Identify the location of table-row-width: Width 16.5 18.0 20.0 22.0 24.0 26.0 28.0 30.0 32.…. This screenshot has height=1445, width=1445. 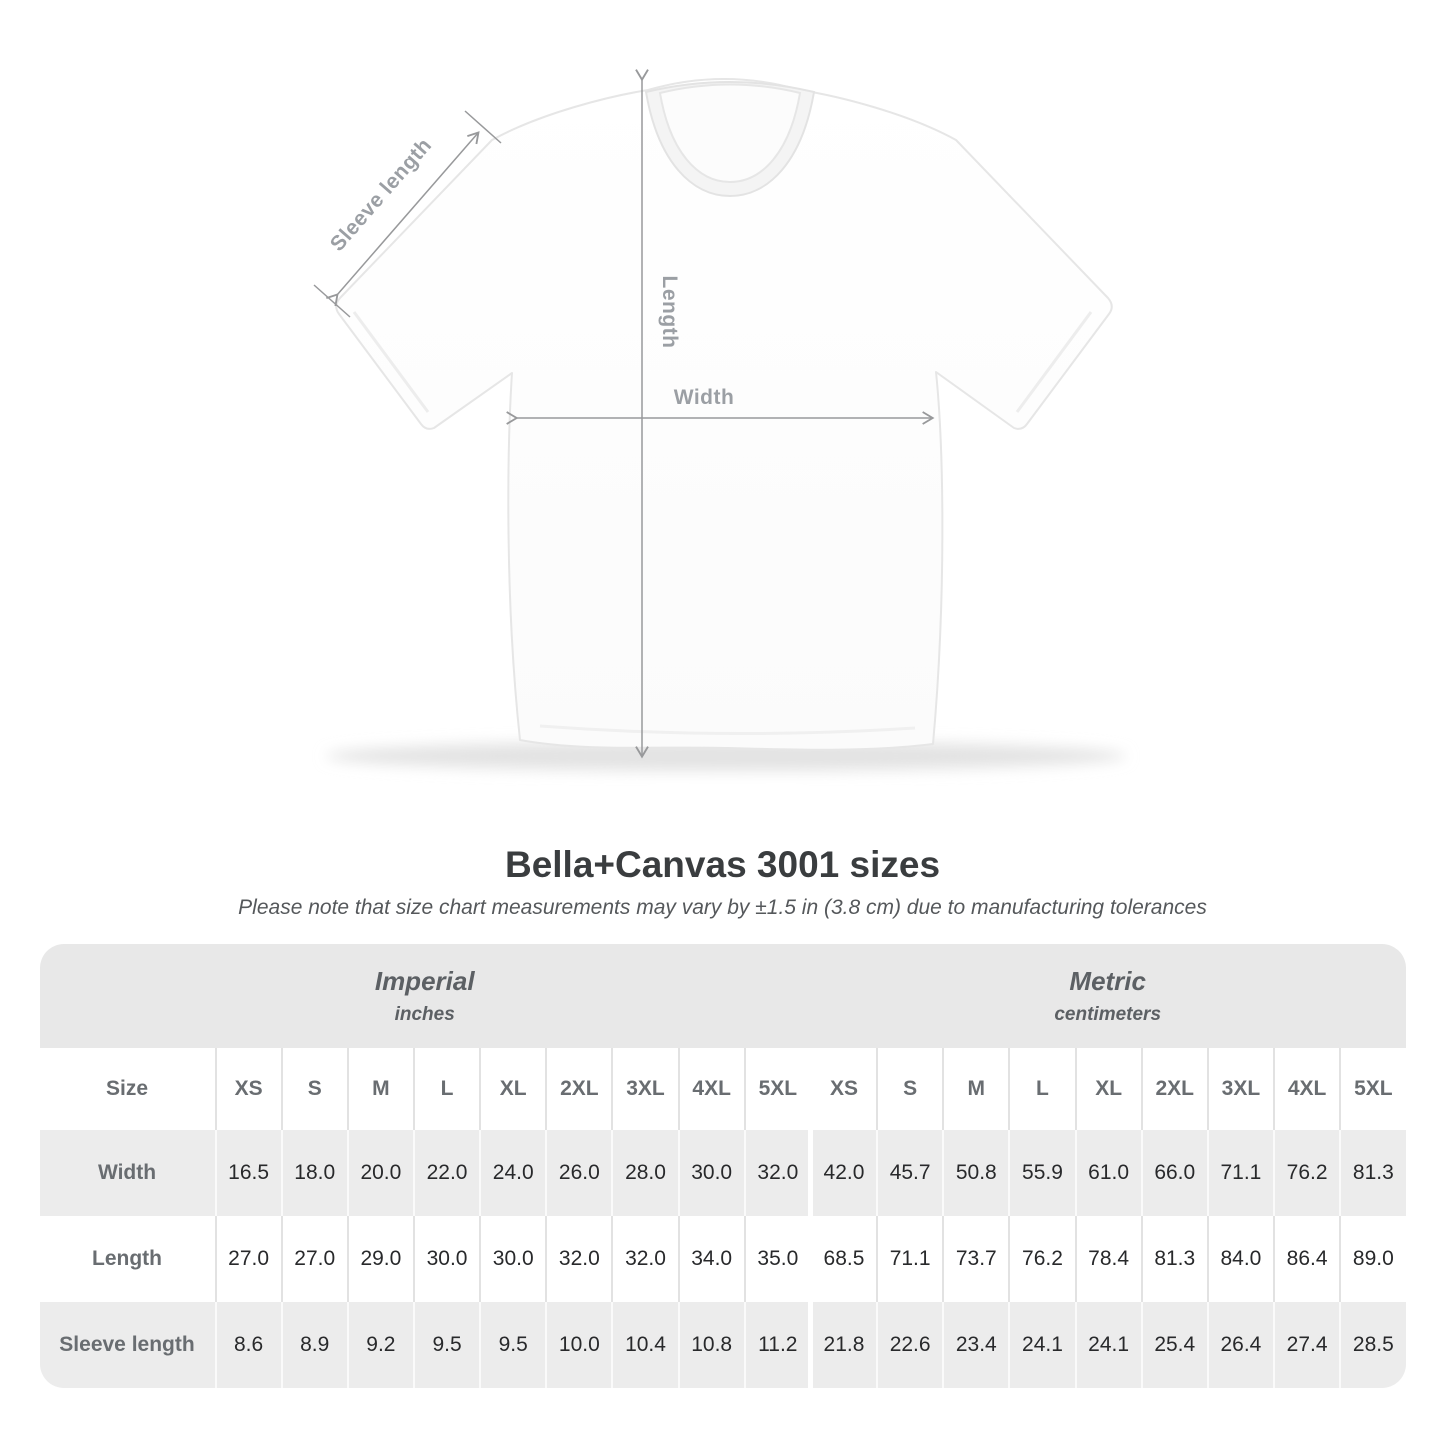
(722, 1173).